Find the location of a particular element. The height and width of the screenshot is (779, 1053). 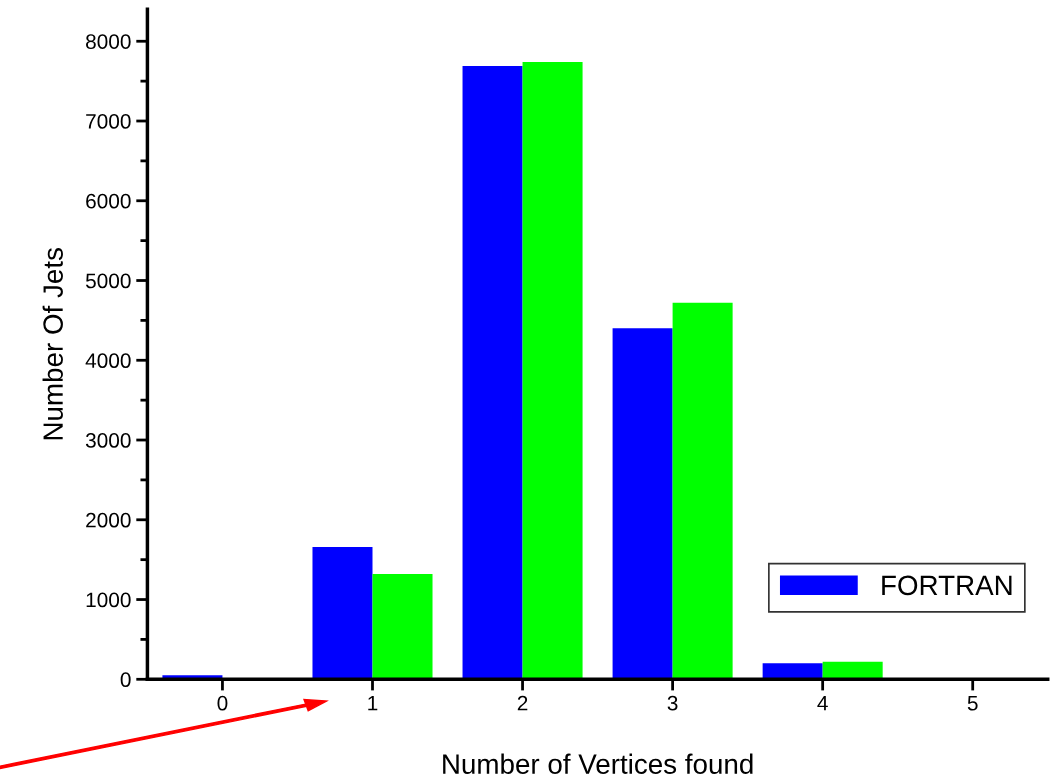

x-tick-label: 3 is located at coordinates (672, 703).